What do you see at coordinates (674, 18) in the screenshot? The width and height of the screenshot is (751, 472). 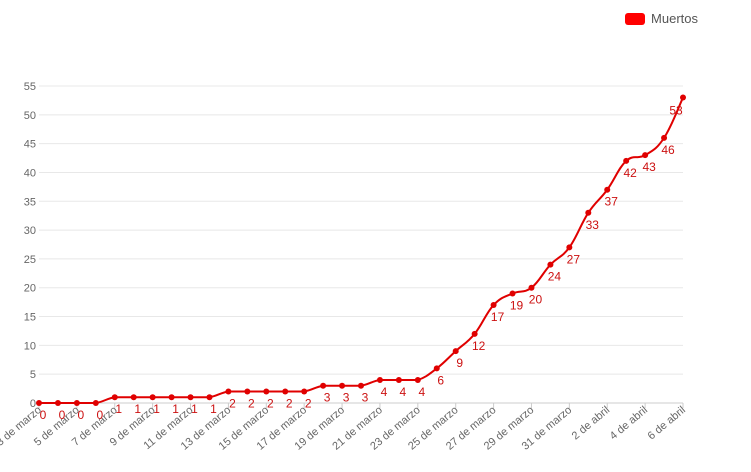 I see `legend-label: Muertos` at bounding box center [674, 18].